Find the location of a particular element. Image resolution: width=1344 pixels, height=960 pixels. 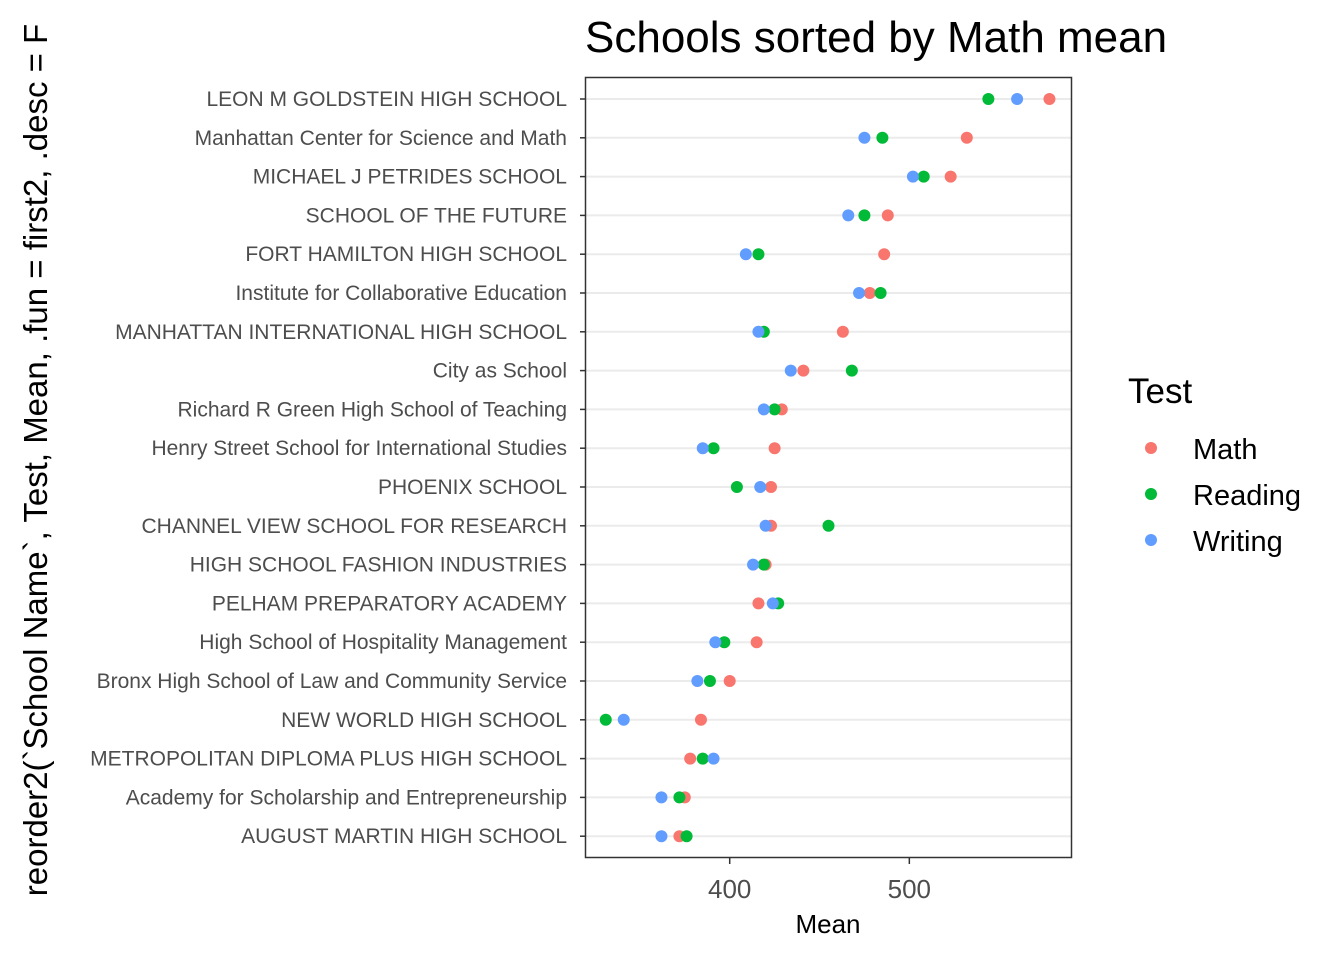

legend-items: Math Reading Writing is located at coordinates (1223, 496).